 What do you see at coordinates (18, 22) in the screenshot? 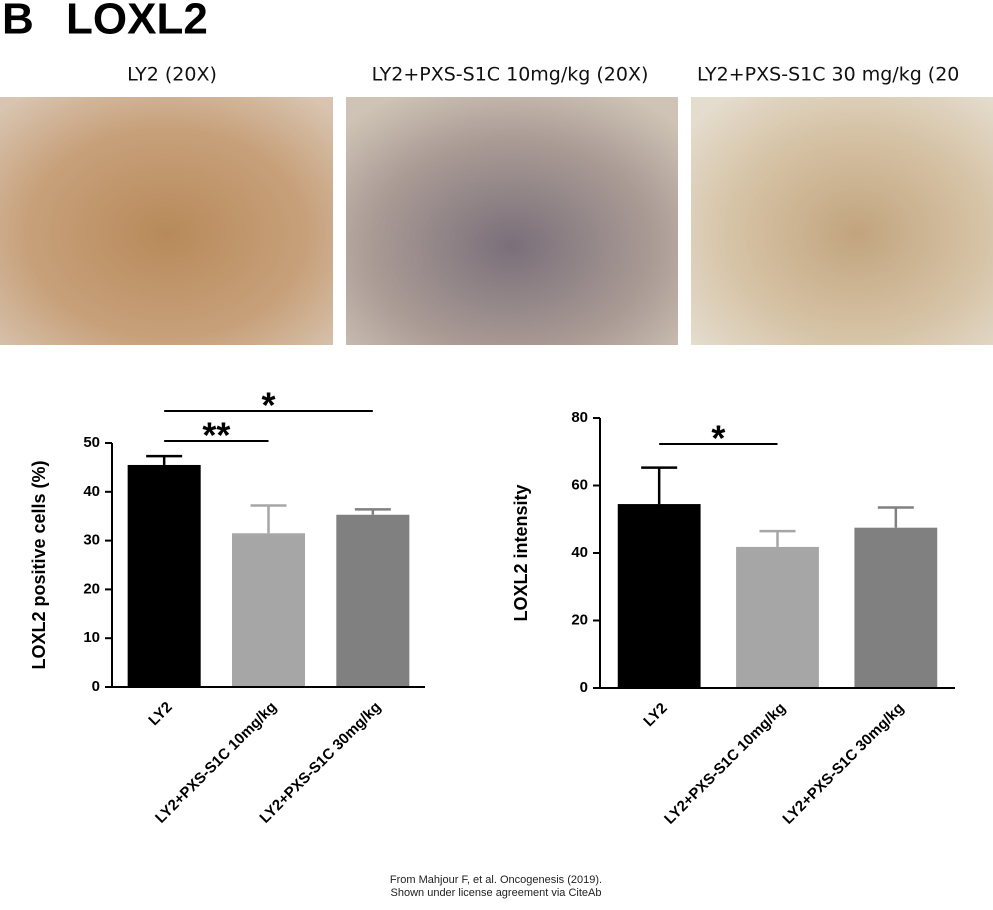
I see `panel-label: B` at bounding box center [18, 22].